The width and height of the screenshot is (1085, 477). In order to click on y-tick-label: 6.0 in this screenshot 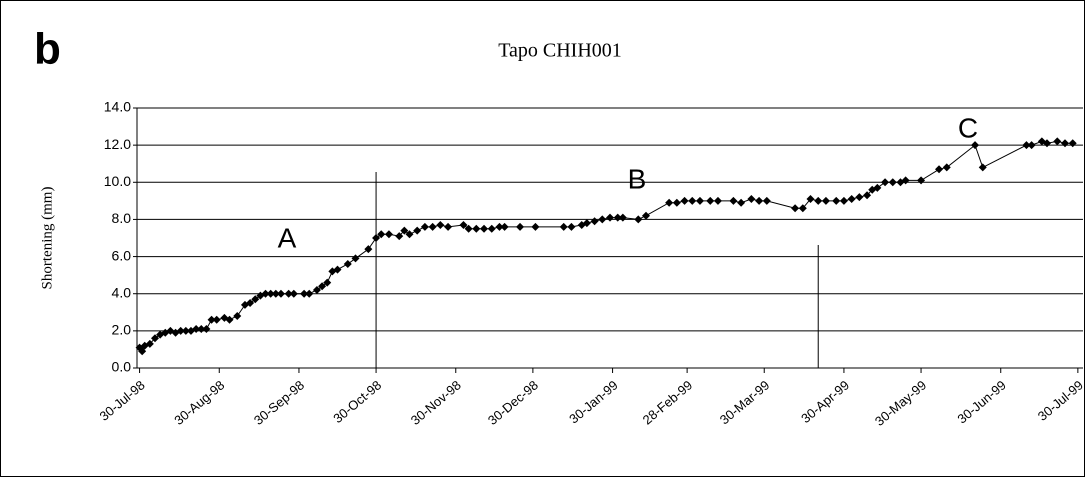, I will do `click(122, 255)`.